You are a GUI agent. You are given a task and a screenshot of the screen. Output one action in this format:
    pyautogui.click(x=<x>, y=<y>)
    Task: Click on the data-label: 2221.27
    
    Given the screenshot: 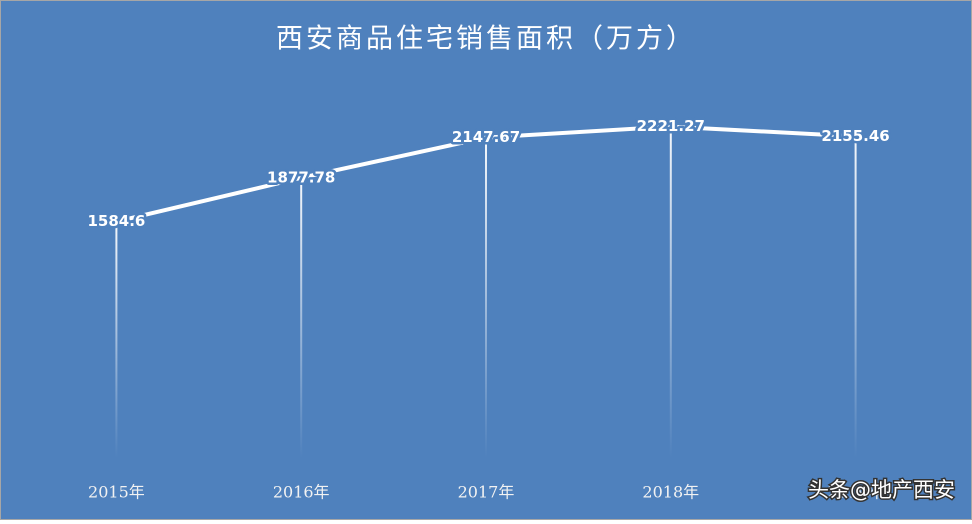 What is the action you would take?
    pyautogui.click(x=671, y=126)
    